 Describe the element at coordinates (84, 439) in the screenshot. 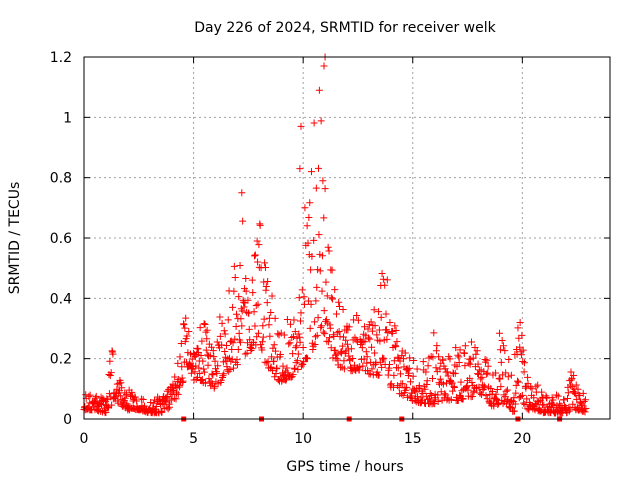

I see `x-tick-label: 0` at that location.